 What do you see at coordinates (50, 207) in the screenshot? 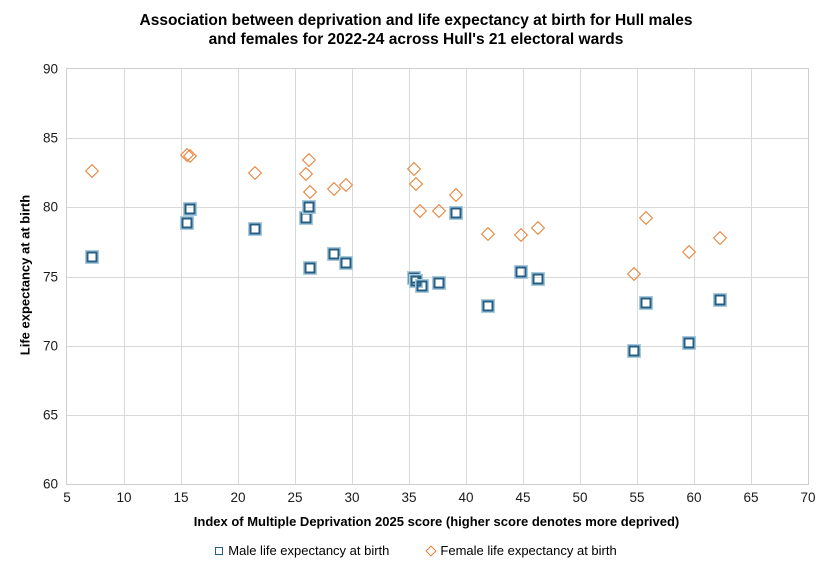
I see `y-tick-label-80: 80` at bounding box center [50, 207].